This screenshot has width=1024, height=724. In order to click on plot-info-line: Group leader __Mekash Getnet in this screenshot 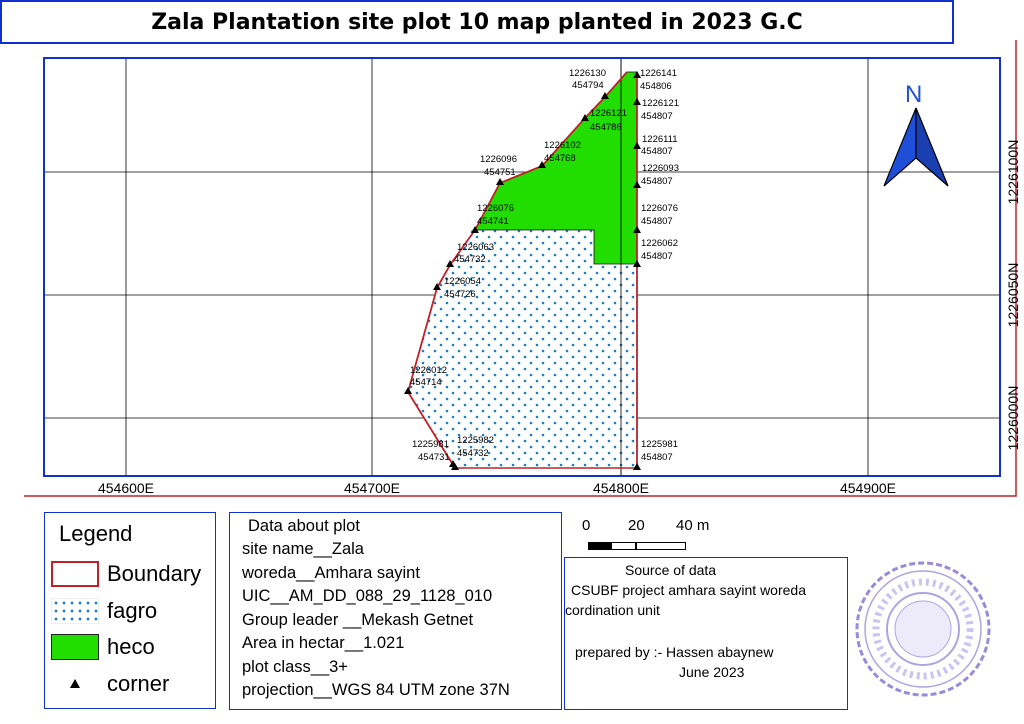, I will do `click(358, 620)`.